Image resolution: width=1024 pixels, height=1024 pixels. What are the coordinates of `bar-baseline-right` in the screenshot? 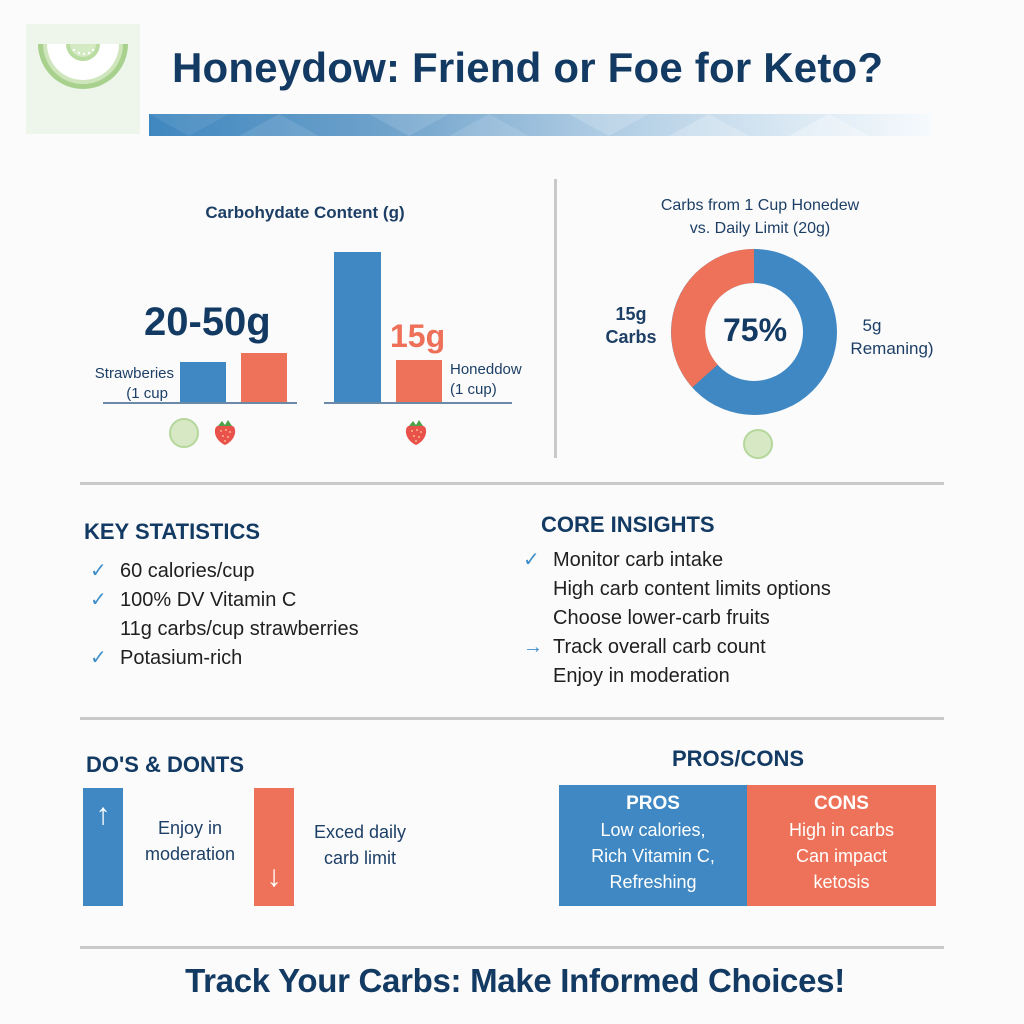 It's located at (418, 403).